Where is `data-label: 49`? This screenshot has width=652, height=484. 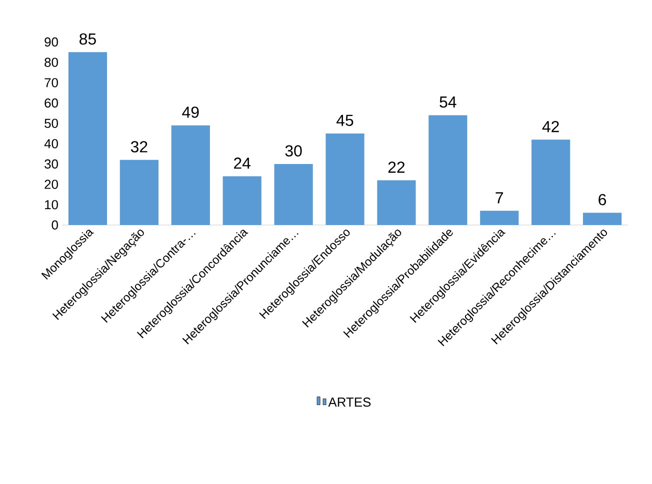
data-label: 49 is located at coordinates (190, 112).